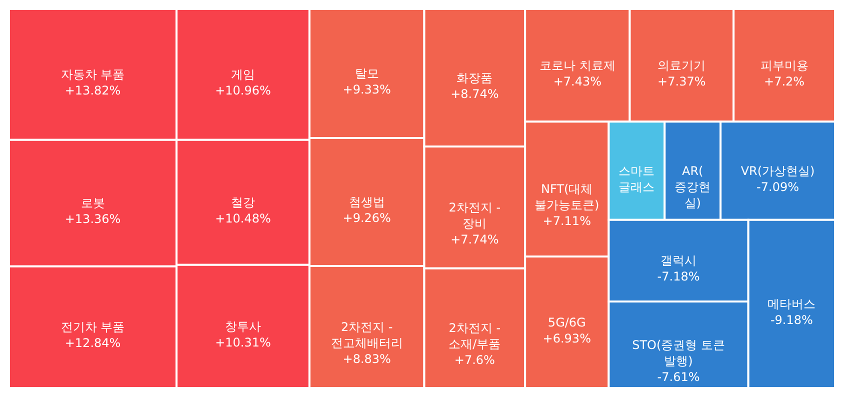 This screenshot has height=395, width=842. Describe the element at coordinates (92, 90) in the screenshot. I see `data-label: +13.82%` at that location.